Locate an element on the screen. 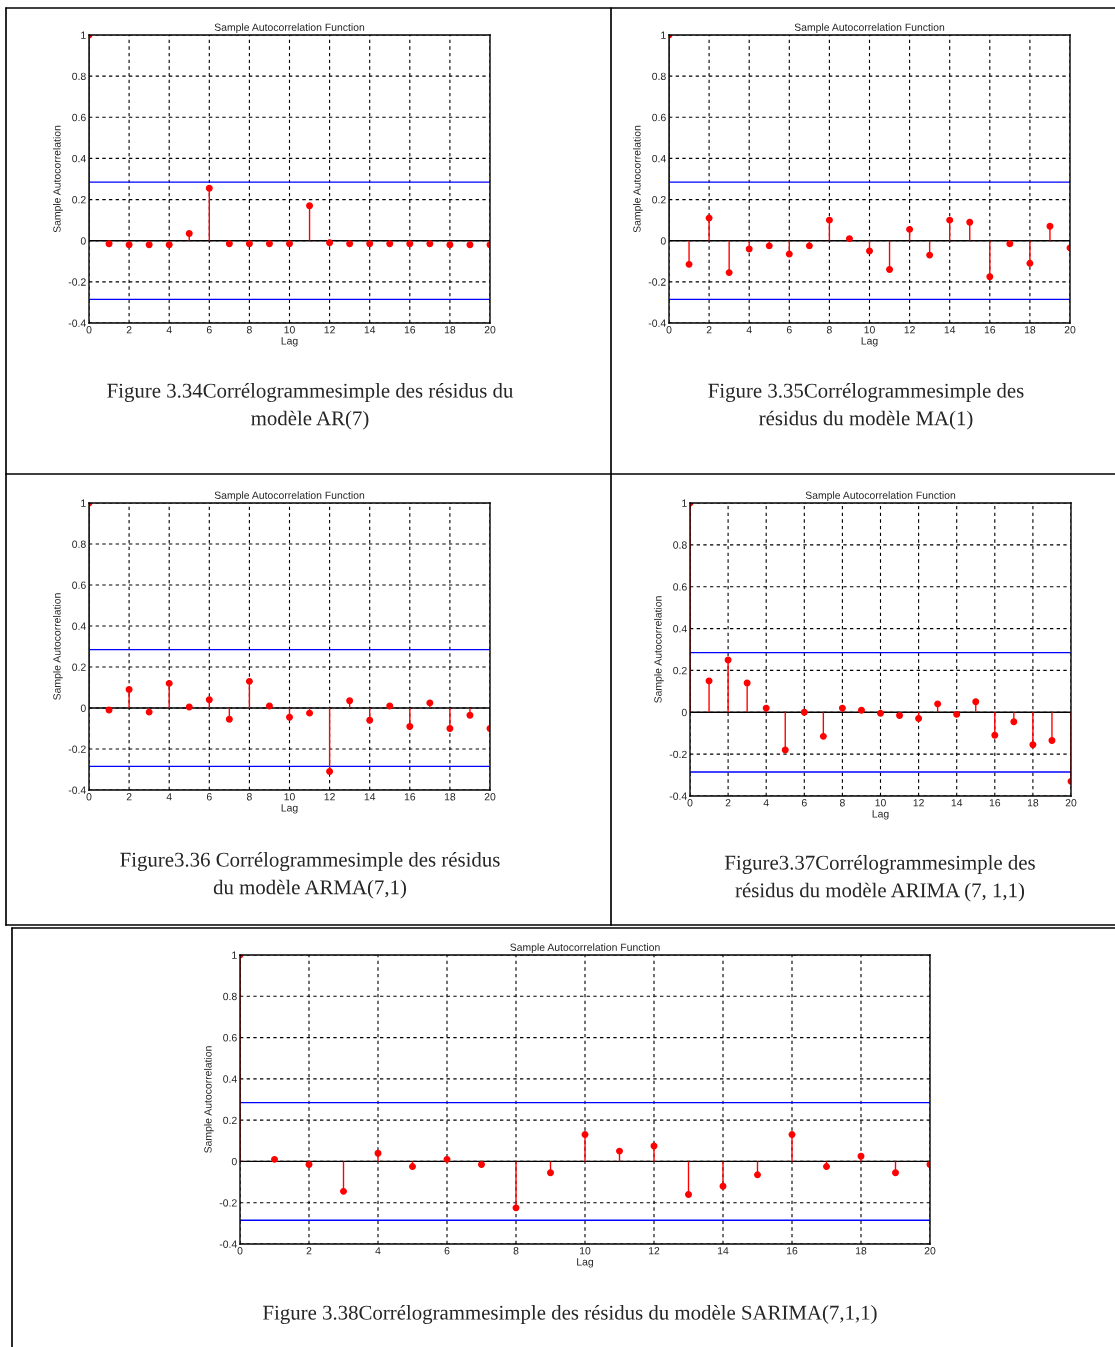  caption: Figure 3.38Corrélogrammesimple des résidus du modèle SARIMA(7,1,1) is located at coordinates (570, 1314).